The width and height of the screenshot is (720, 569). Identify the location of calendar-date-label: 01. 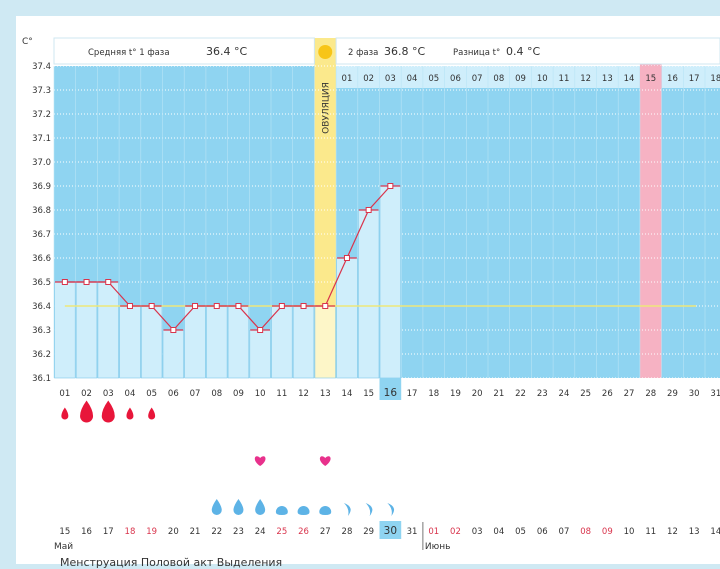
(433, 532).